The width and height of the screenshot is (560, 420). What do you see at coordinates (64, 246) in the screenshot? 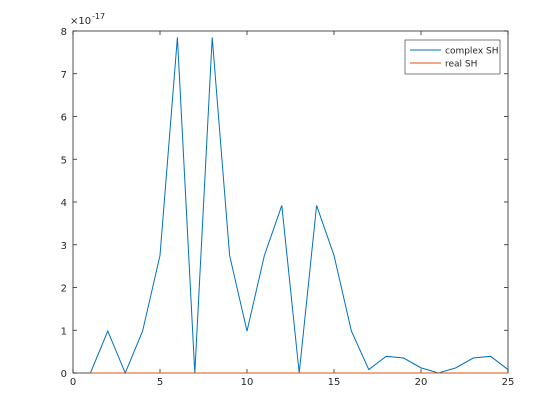
I see `y-tick-label: 3` at bounding box center [64, 246].